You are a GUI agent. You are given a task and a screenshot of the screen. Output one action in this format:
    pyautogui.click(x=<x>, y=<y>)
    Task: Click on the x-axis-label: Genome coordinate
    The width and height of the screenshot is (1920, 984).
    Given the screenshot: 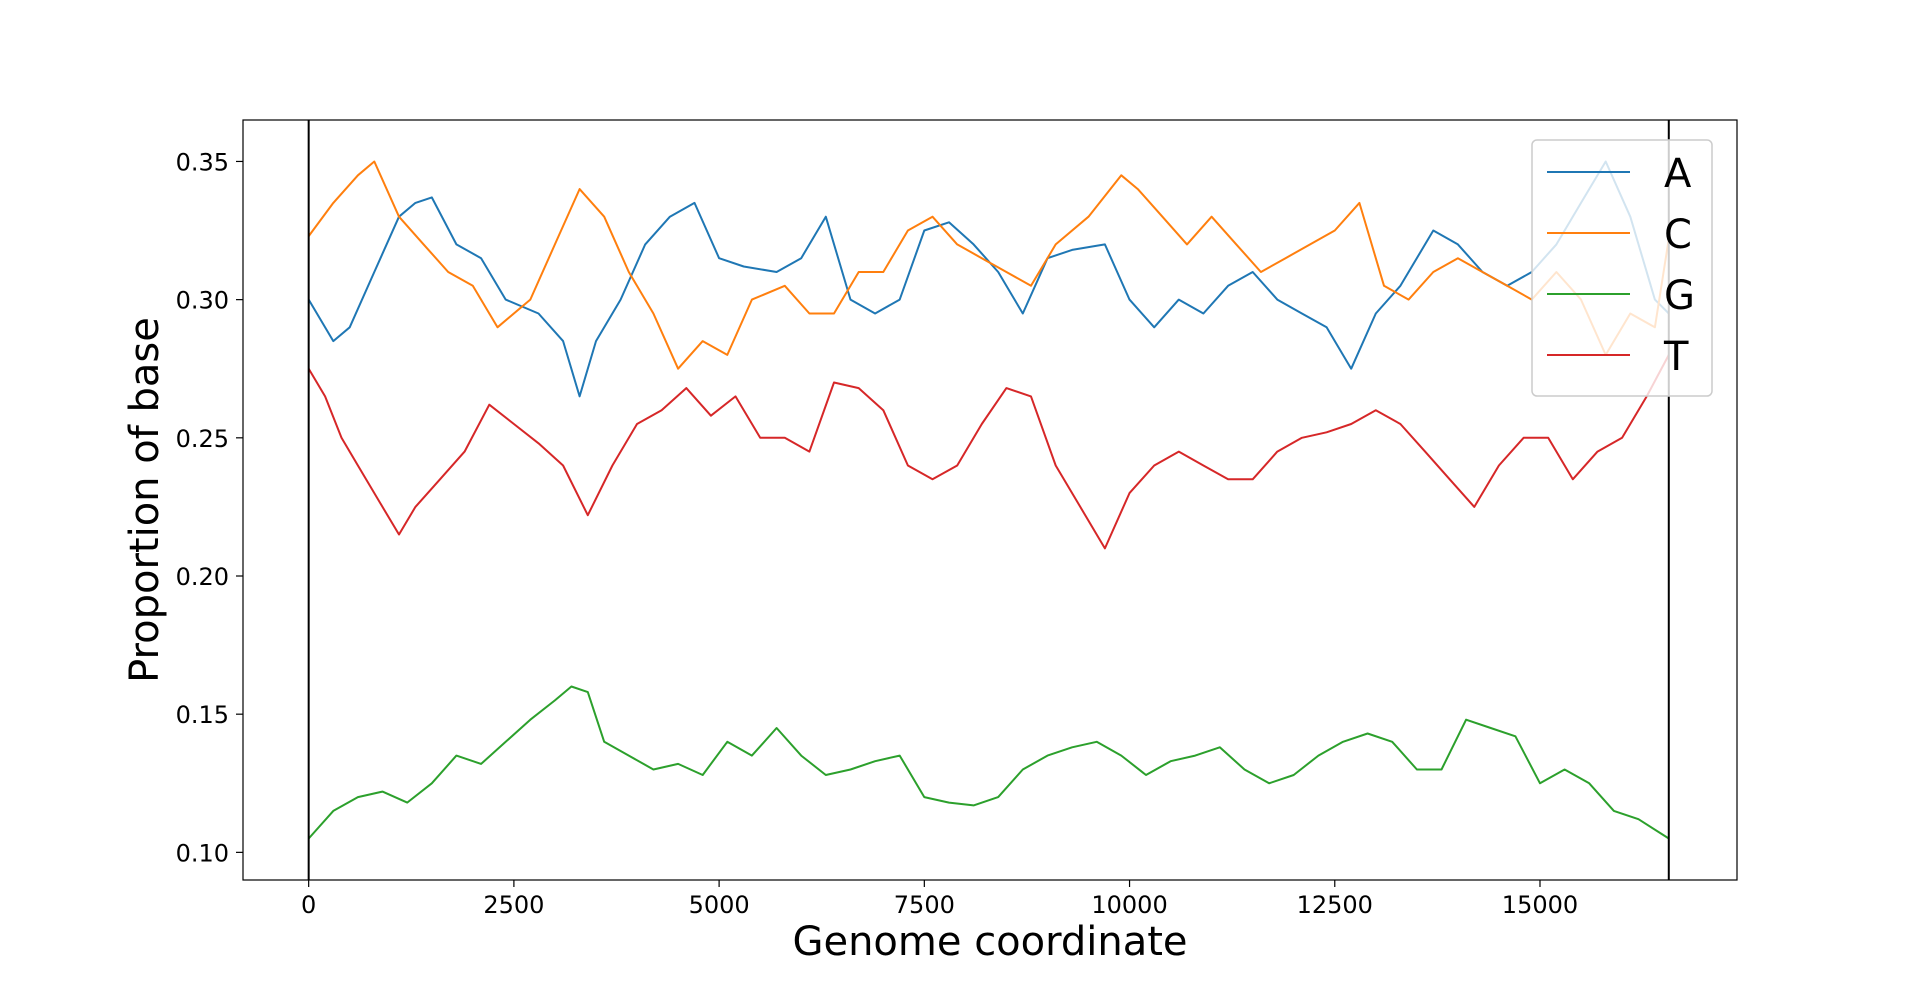 What is the action you would take?
    pyautogui.click(x=989, y=942)
    